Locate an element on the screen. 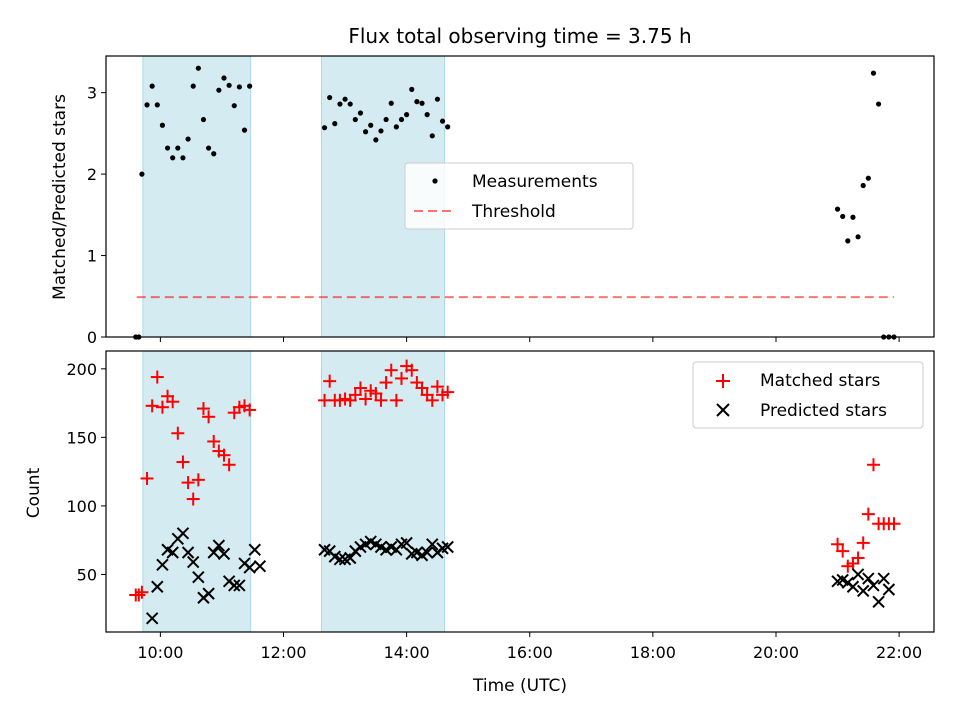 The height and width of the screenshot is (724, 960). bottom-legend-box is located at coordinates (808, 395).